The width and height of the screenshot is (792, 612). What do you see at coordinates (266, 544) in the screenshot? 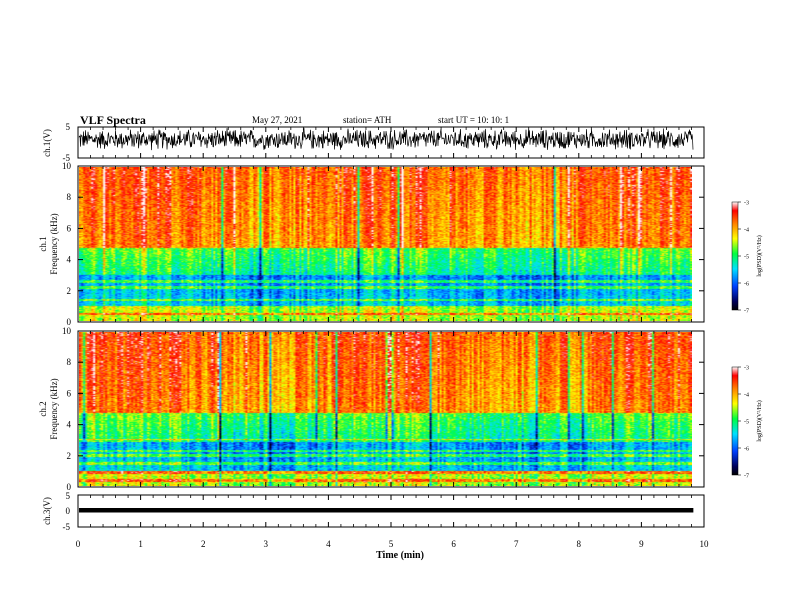
I see `time-tick-label: 3` at bounding box center [266, 544].